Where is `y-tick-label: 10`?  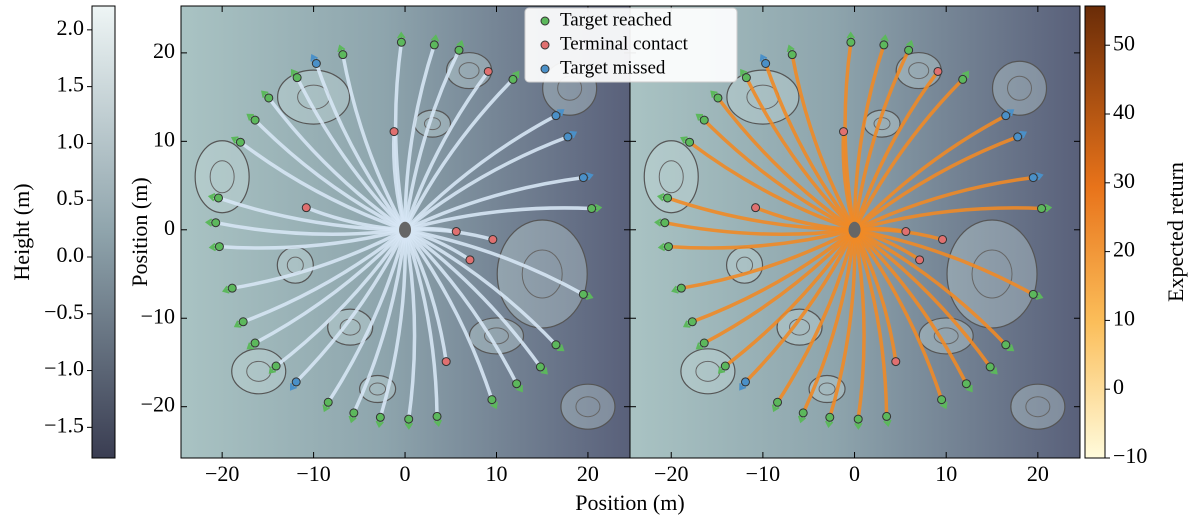
y-tick-label: 10 is located at coordinates (164, 138).